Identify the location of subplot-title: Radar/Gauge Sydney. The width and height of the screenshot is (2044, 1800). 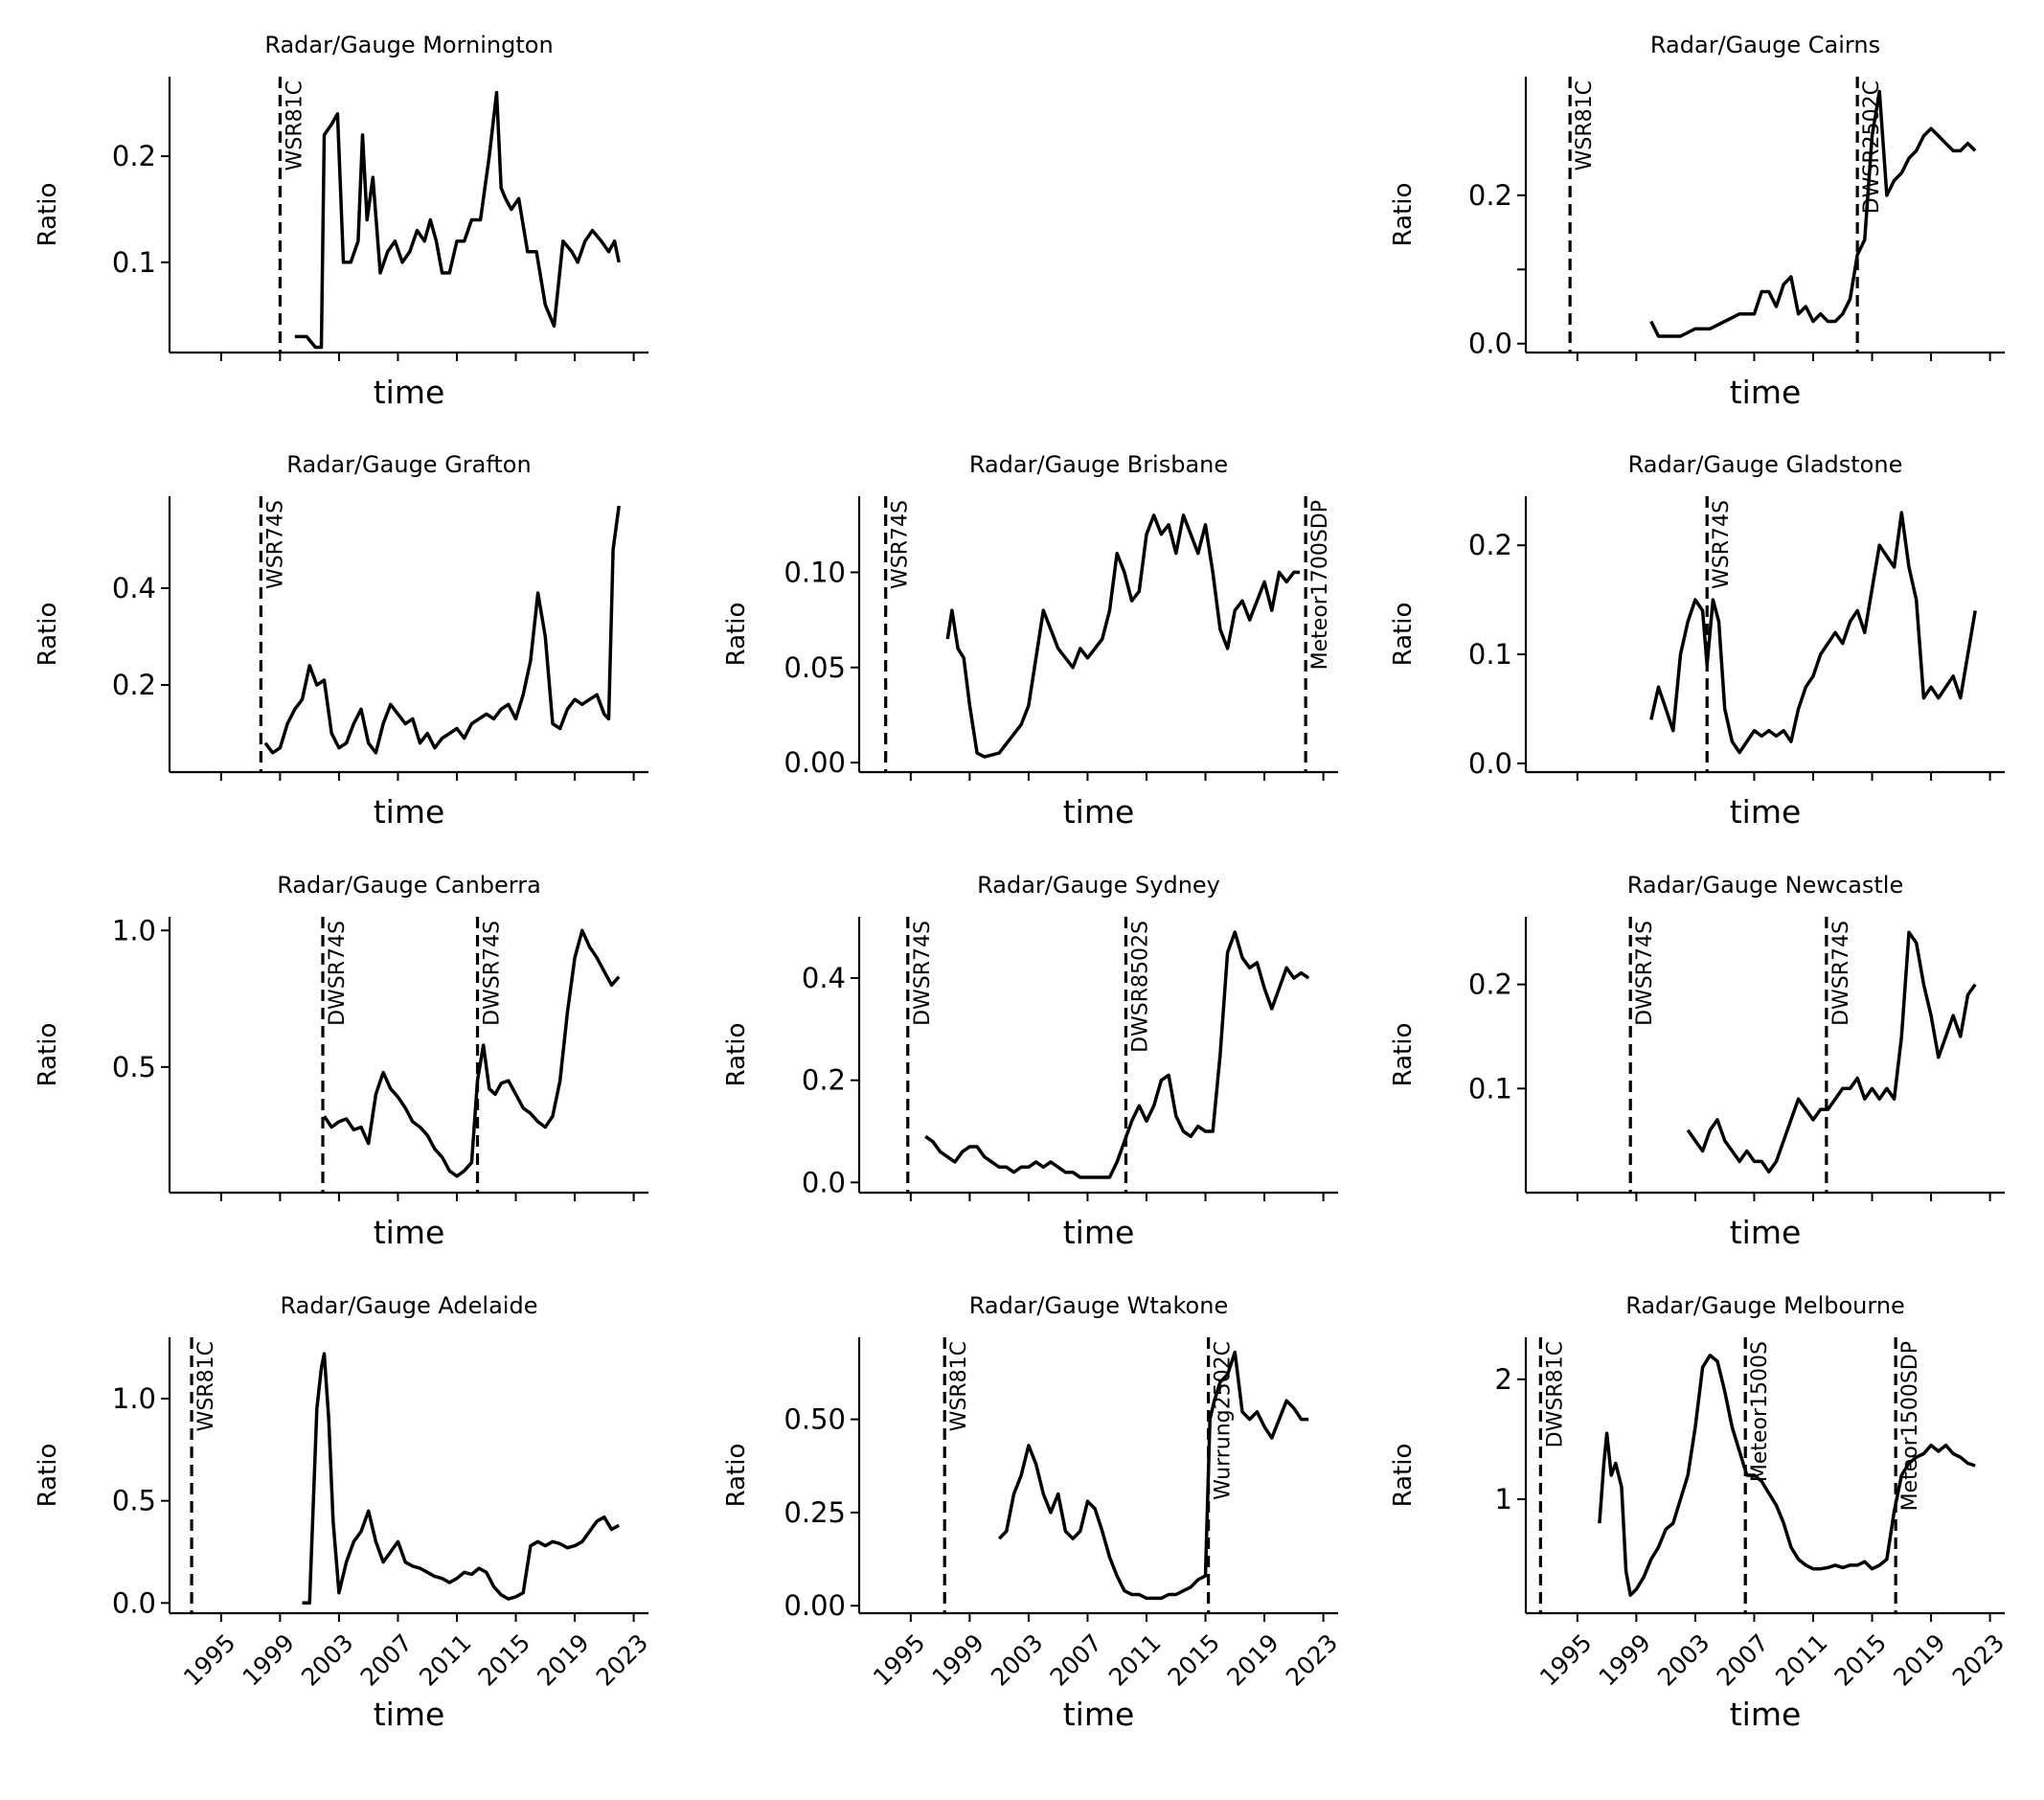
(1099, 886).